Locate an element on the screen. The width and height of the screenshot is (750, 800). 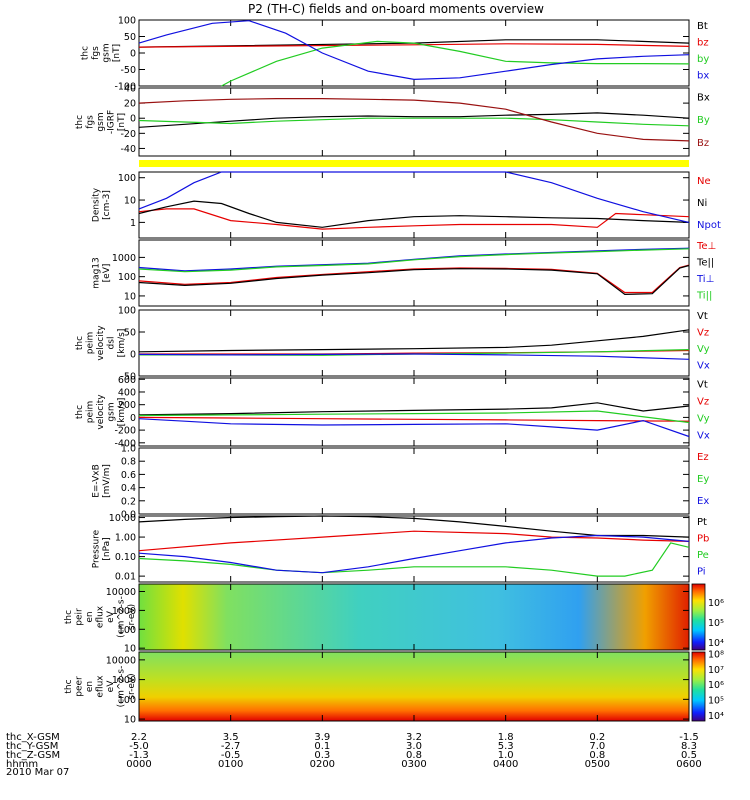
ephemeris-value: 0300 is located at coordinates (413, 764).